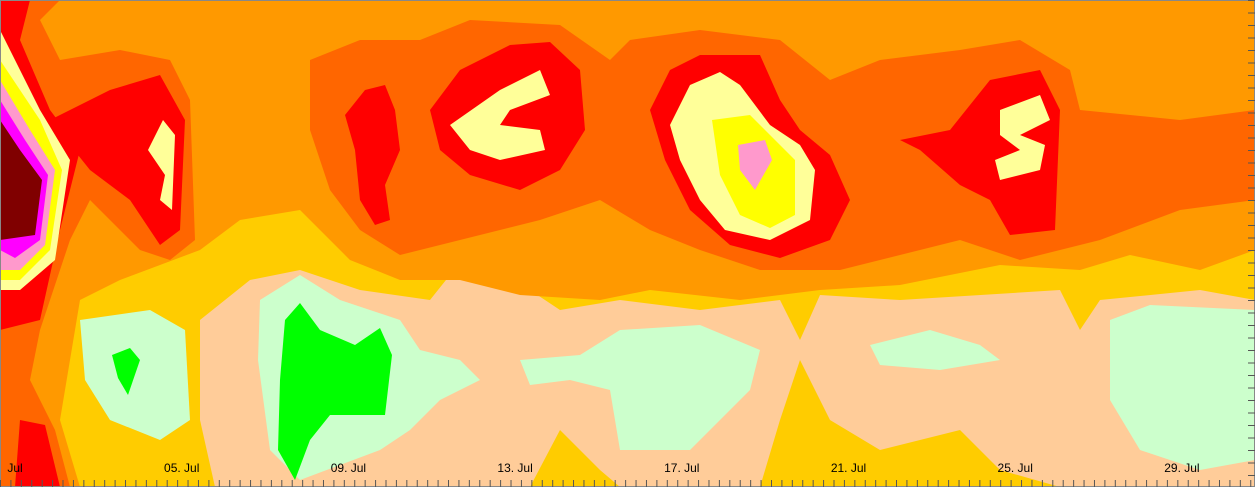  Describe the element at coordinates (181, 468) in the screenshot. I see `x-tick-label: 05. Jul` at that location.